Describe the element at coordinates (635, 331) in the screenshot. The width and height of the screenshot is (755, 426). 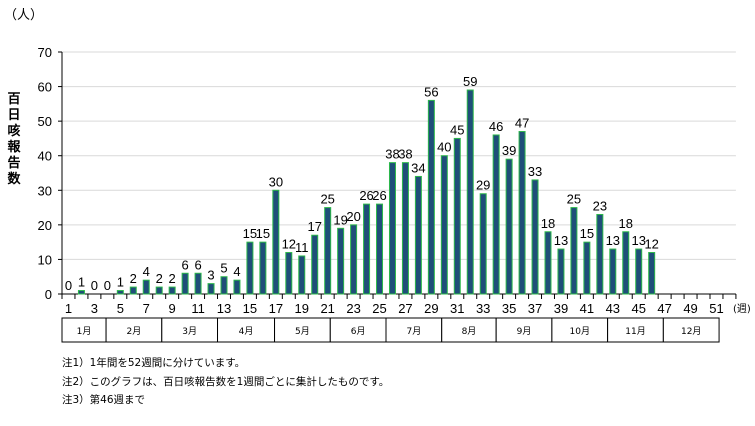
I see `month-label: 11月` at that location.